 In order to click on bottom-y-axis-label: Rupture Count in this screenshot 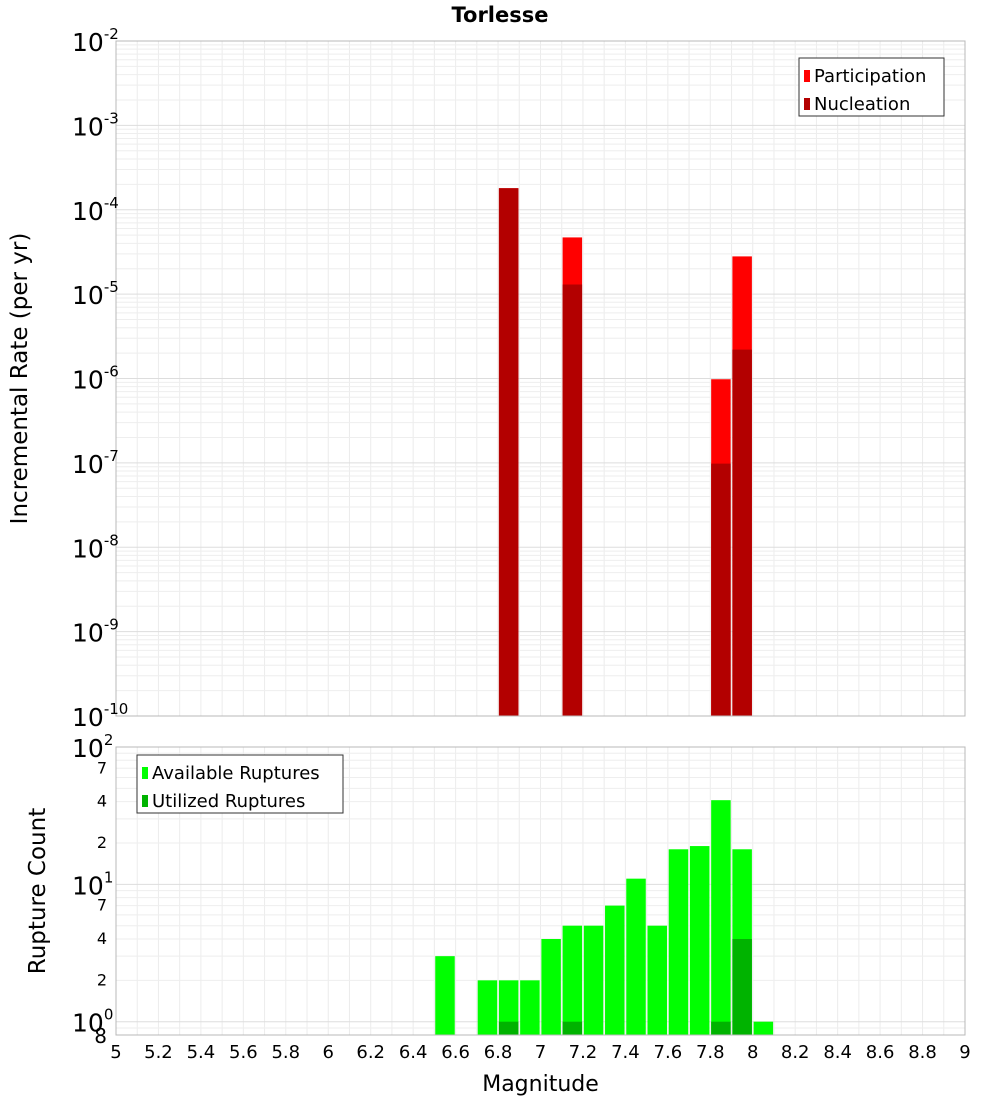, I will do `click(38, 891)`.